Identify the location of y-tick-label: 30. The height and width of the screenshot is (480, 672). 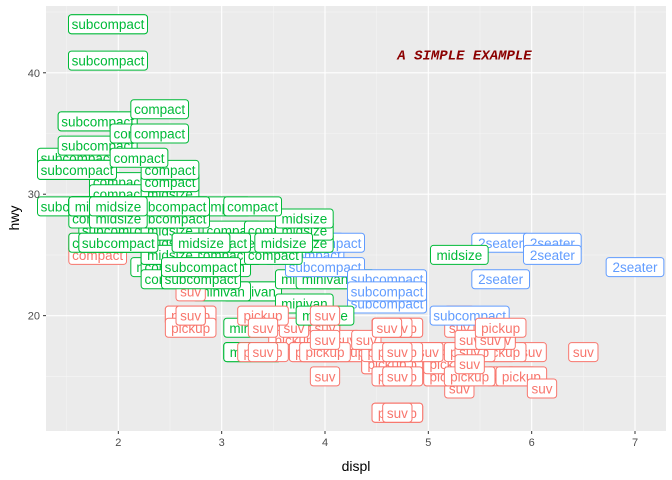
(34, 195).